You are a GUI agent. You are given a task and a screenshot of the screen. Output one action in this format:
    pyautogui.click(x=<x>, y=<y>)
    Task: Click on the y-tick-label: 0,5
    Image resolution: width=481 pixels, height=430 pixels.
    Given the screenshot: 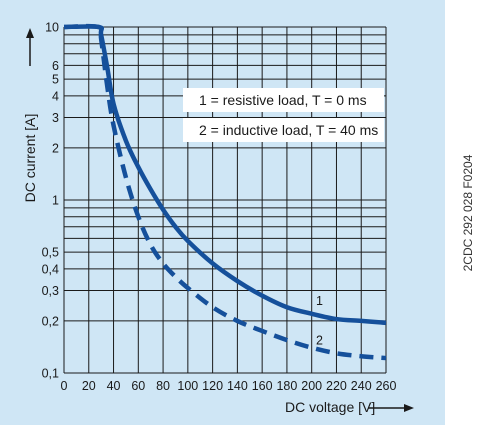 What is the action you would take?
    pyautogui.click(x=50, y=253)
    